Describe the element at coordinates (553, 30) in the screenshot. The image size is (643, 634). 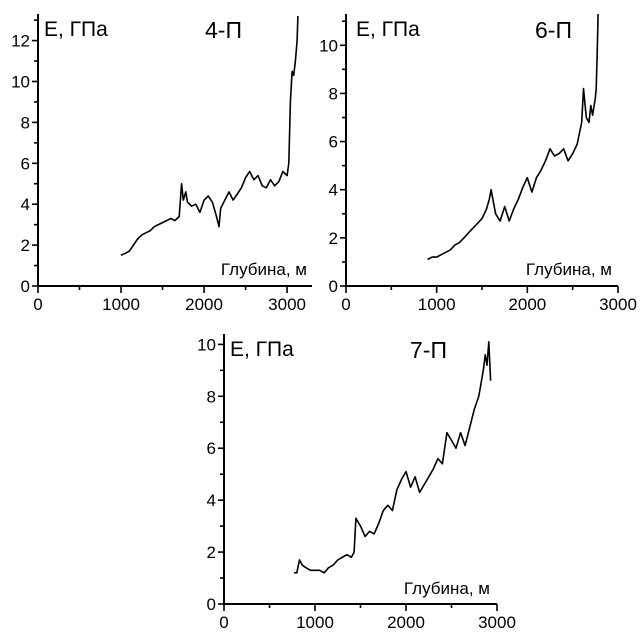
I see `panel-title: 6-П` at that location.